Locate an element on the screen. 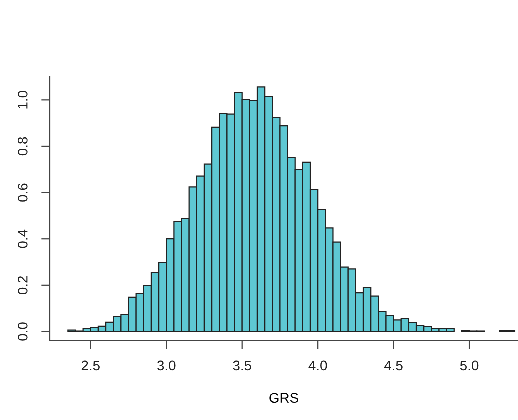 The width and height of the screenshot is (518, 420). x-tick-label: 5.0 is located at coordinates (469, 365).